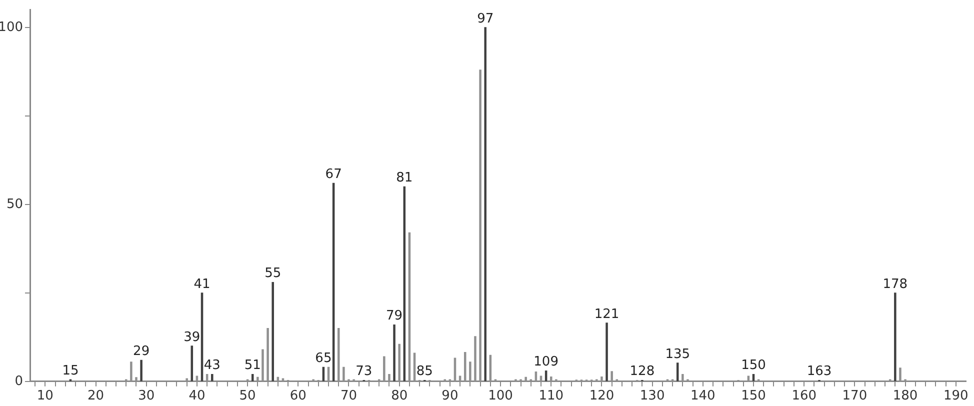 The image size is (974, 406). I want to click on y-tick-label: 100, so click(11, 27).